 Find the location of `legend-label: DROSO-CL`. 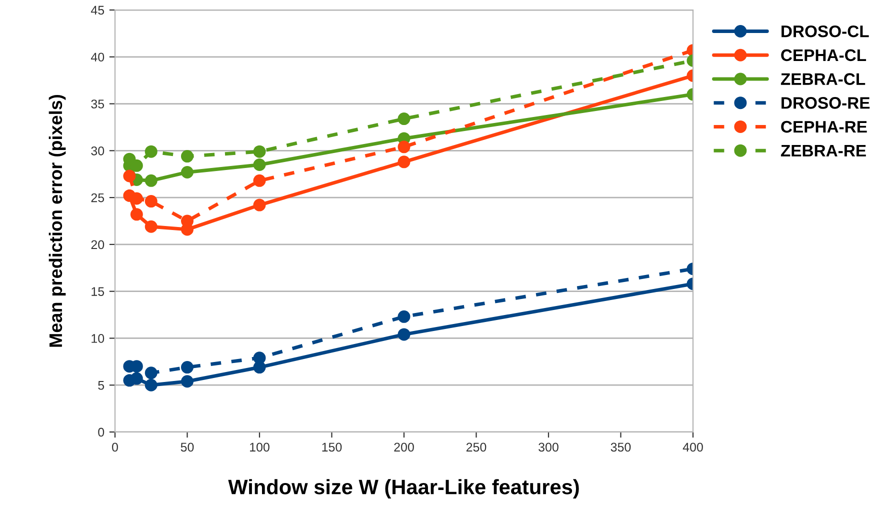

legend-label: DROSO-CL is located at coordinates (825, 31).